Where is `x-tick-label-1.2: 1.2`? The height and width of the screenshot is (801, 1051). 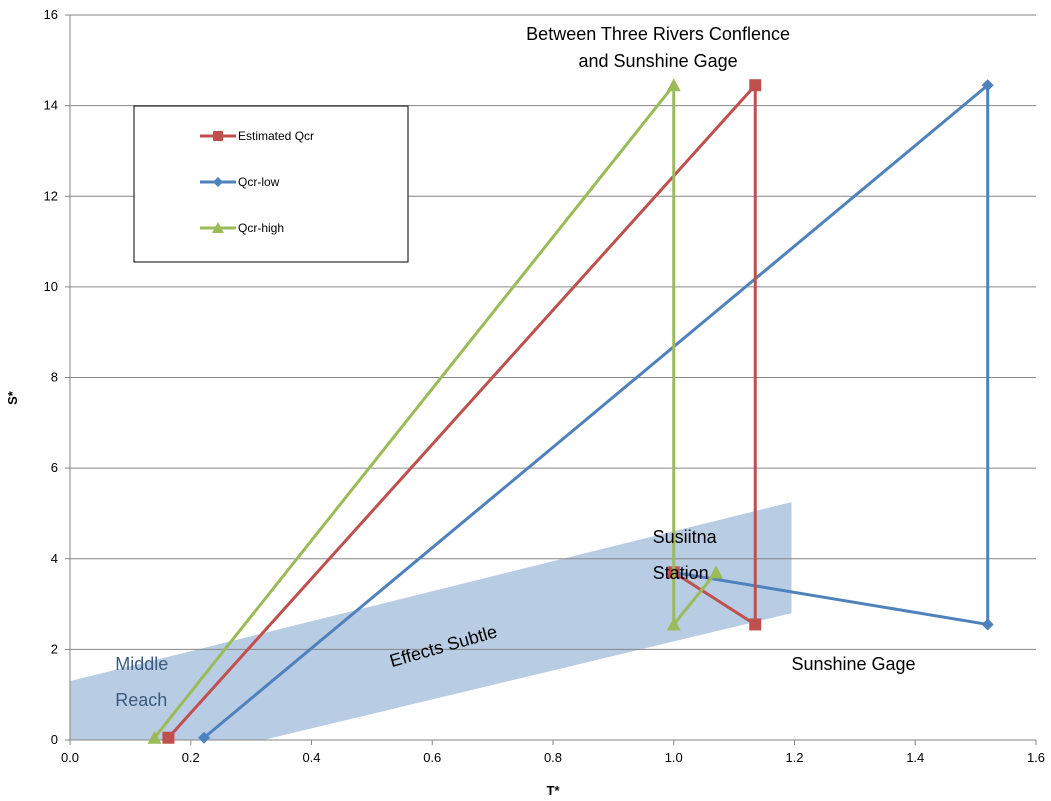 x-tick-label-1.2: 1.2 is located at coordinates (794, 757).